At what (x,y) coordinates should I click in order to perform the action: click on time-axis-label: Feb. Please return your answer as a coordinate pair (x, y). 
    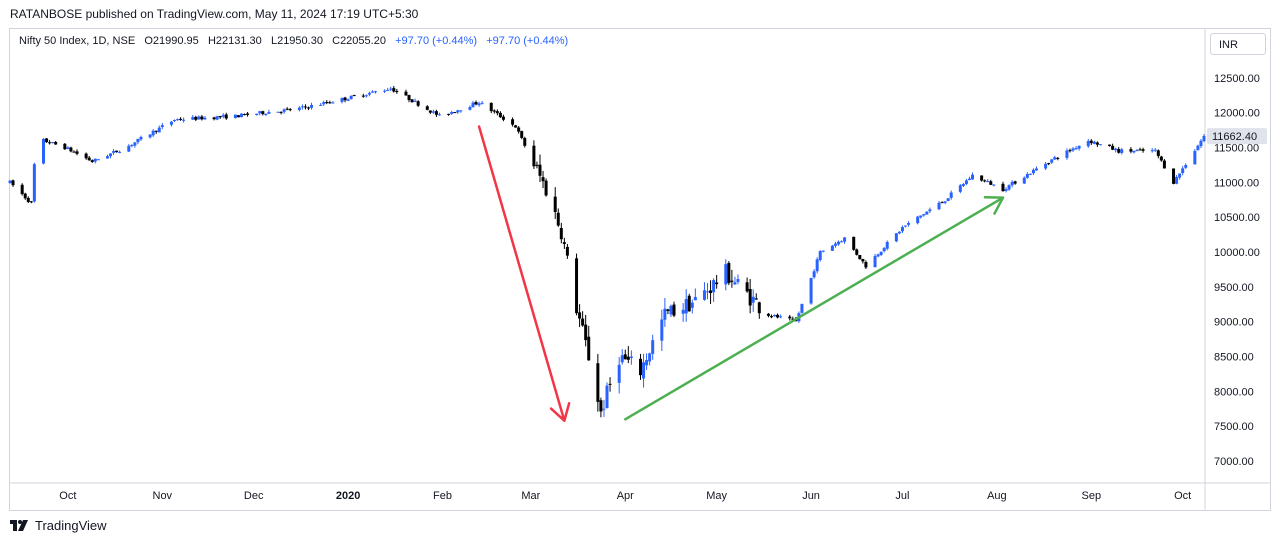
    Looking at the image, I should click on (442, 496).